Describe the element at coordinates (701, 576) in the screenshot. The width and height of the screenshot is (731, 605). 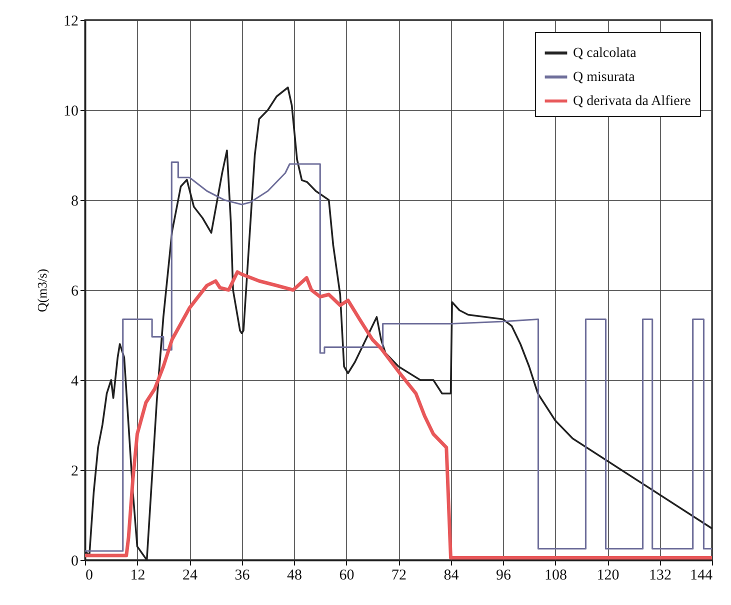
I see `x-tick-label: 144` at that location.